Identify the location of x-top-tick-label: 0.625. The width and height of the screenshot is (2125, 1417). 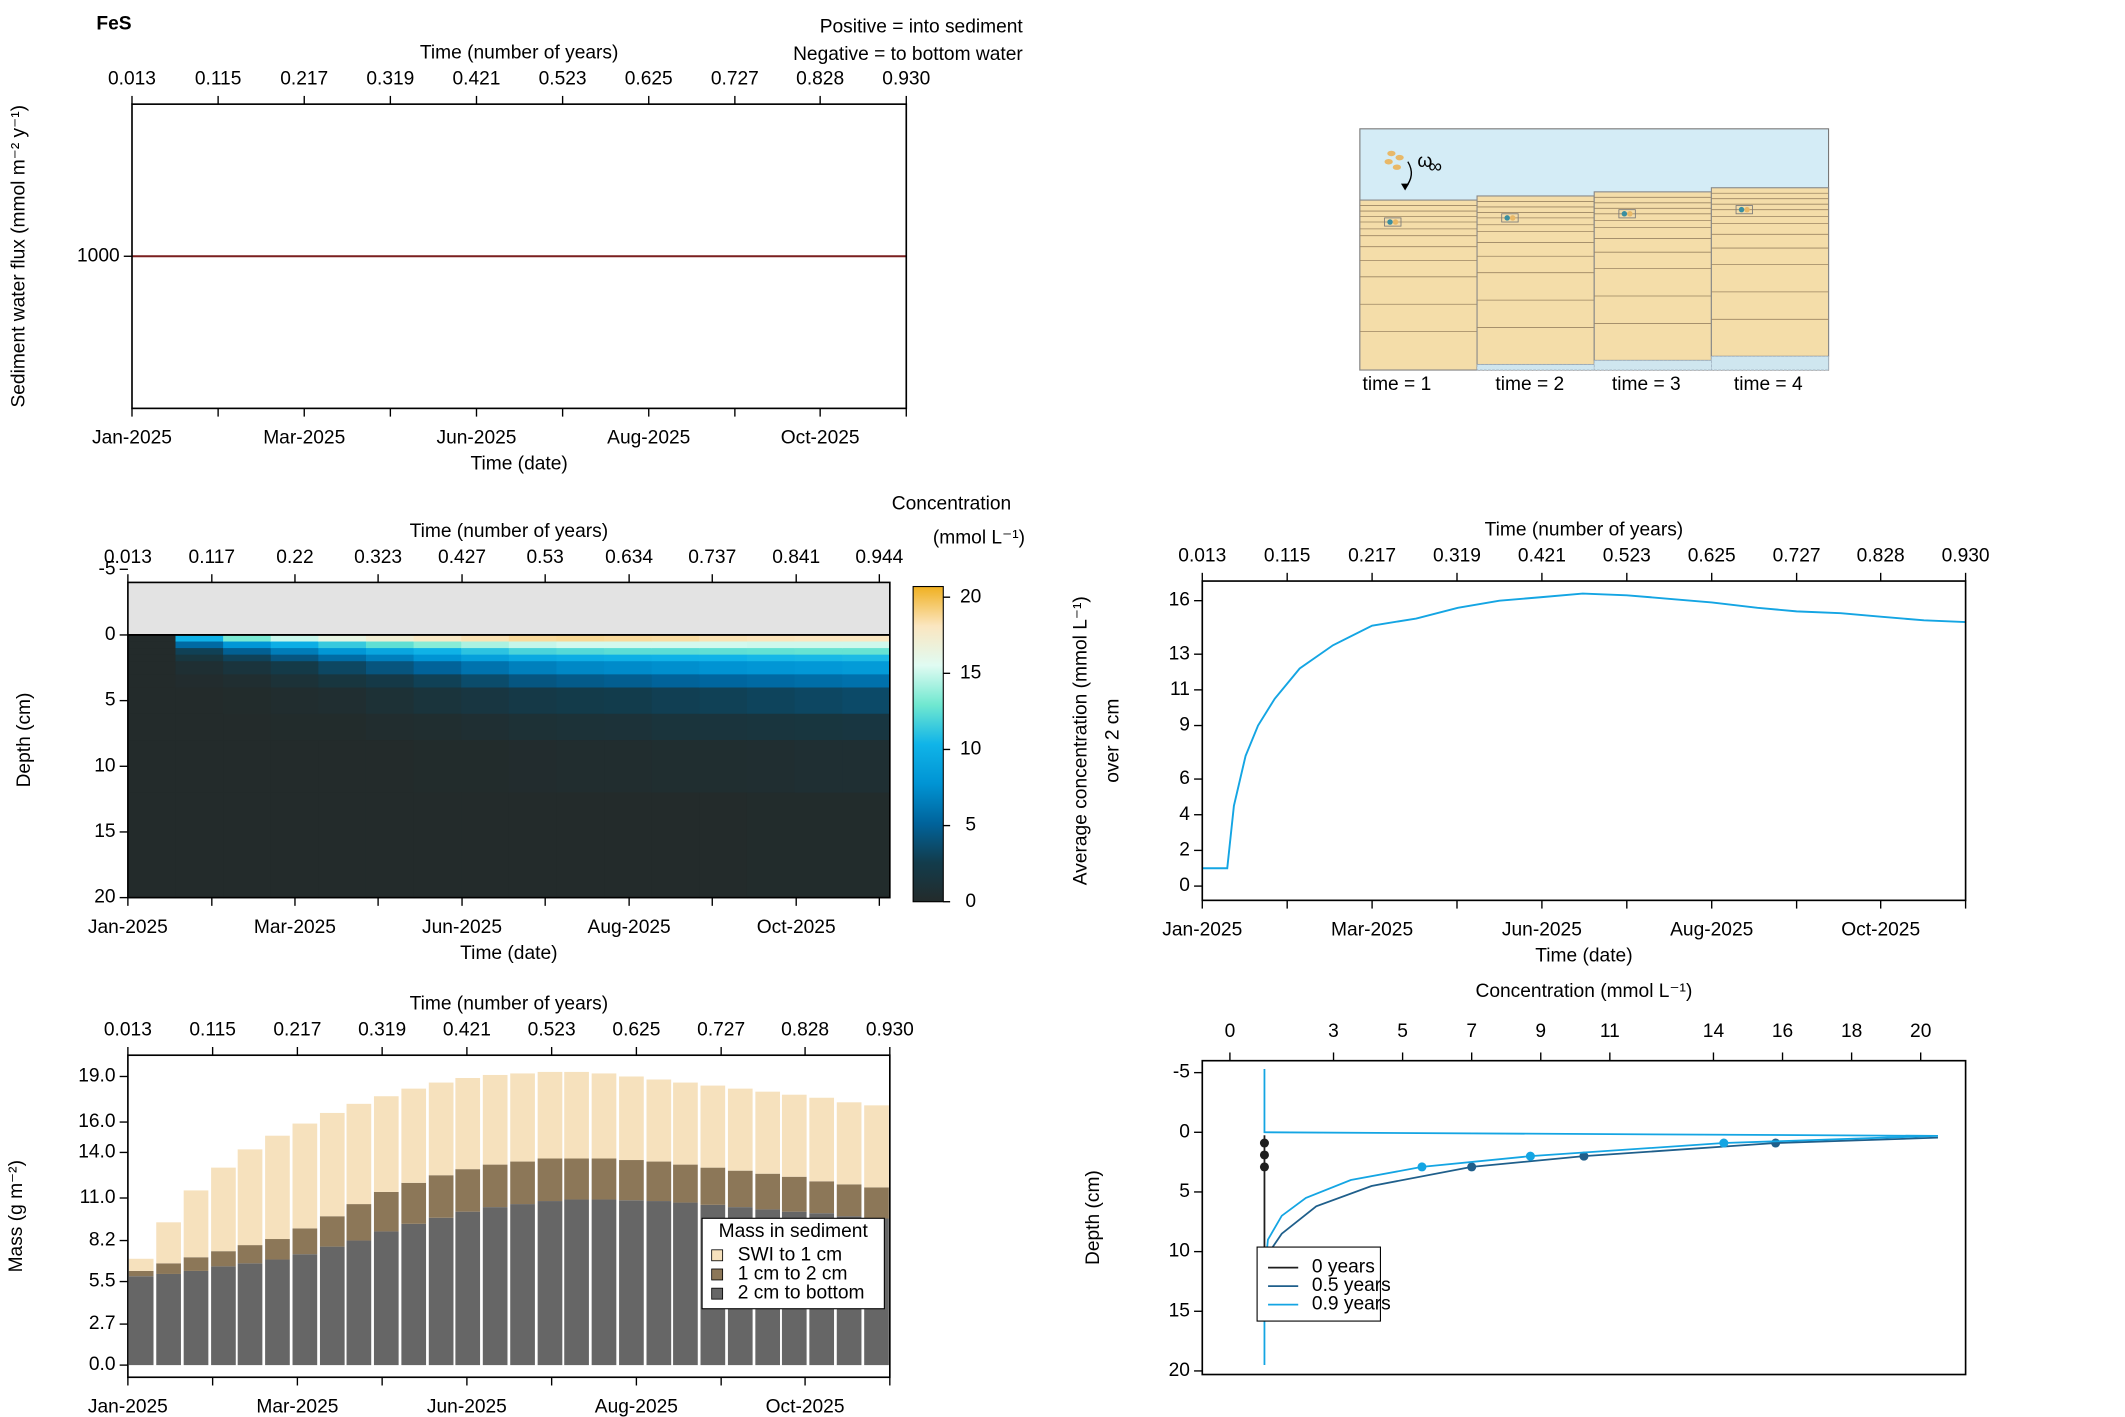
(649, 79).